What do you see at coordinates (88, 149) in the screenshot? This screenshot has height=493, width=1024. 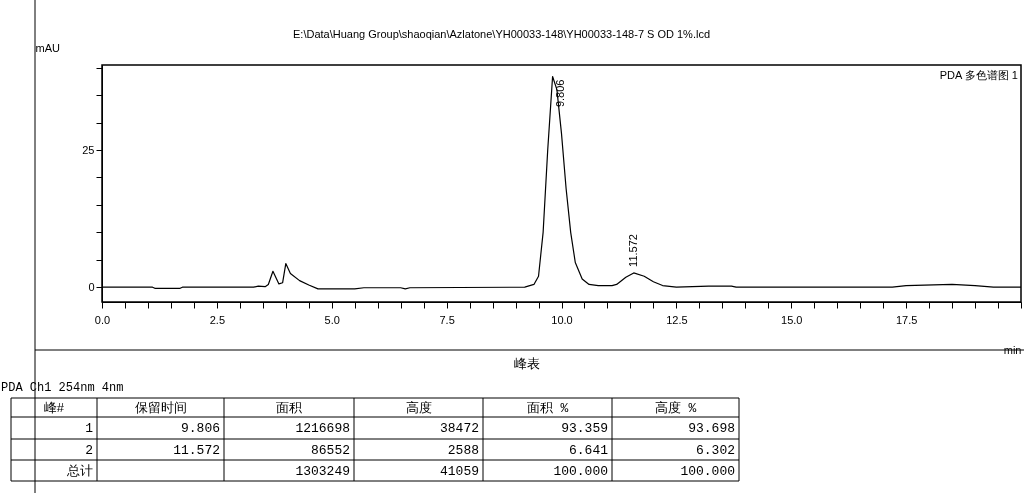 I see `y-tick-label: 25` at bounding box center [88, 149].